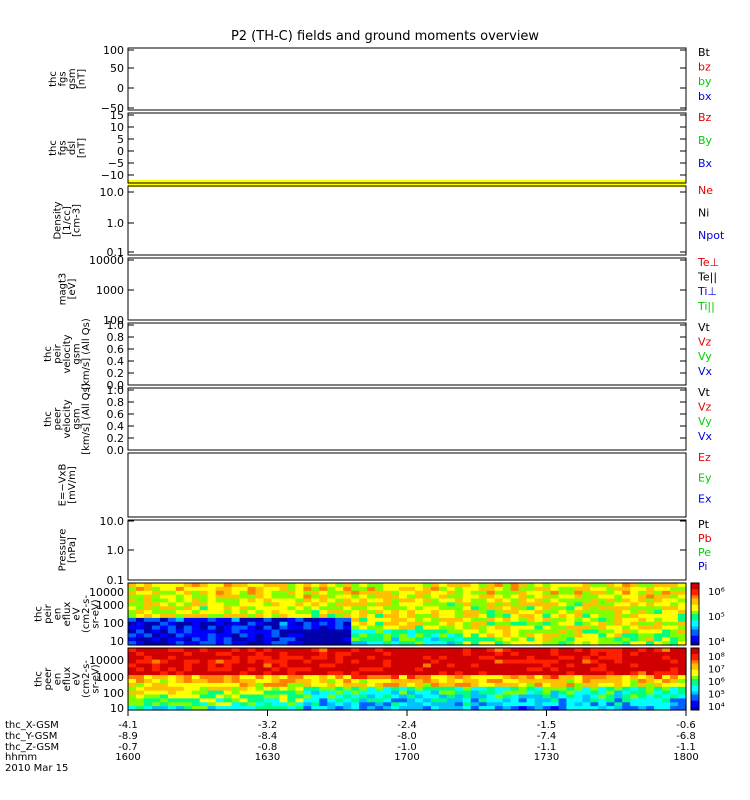 Image resolution: width=750 pixels, height=800 pixels. Describe the element at coordinates (116, 450) in the screenshot. I see `y-tick-label: 0.0` at that location.